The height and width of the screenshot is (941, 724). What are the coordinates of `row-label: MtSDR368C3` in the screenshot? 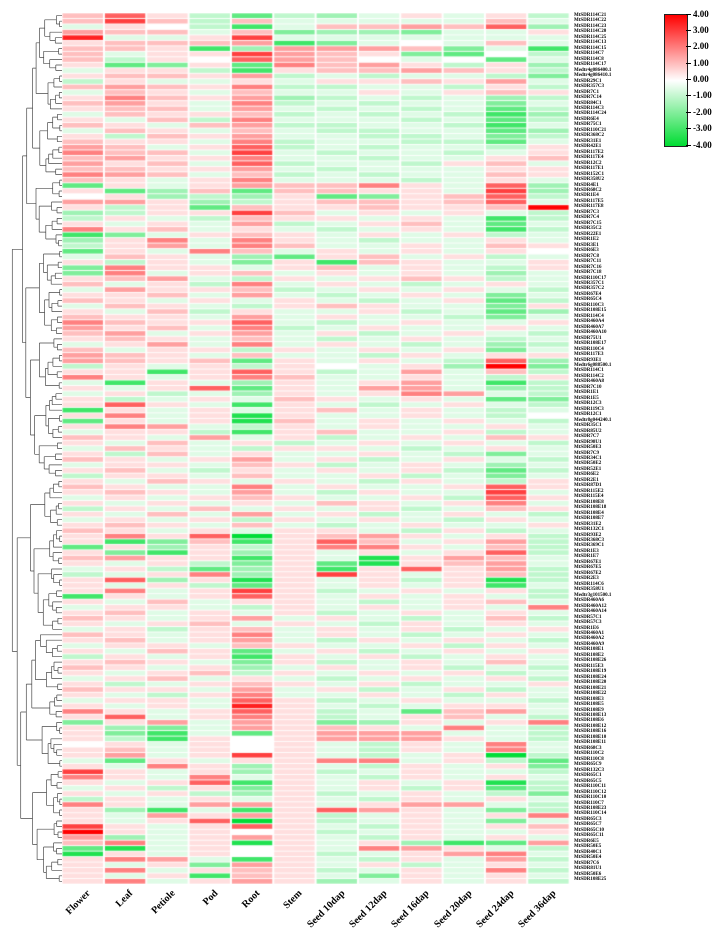 It's located at (589, 540).